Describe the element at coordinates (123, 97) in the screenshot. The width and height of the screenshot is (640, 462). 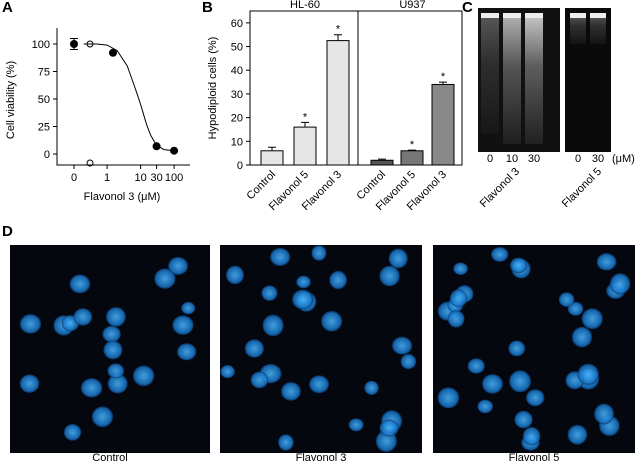
I see `axis` at that location.